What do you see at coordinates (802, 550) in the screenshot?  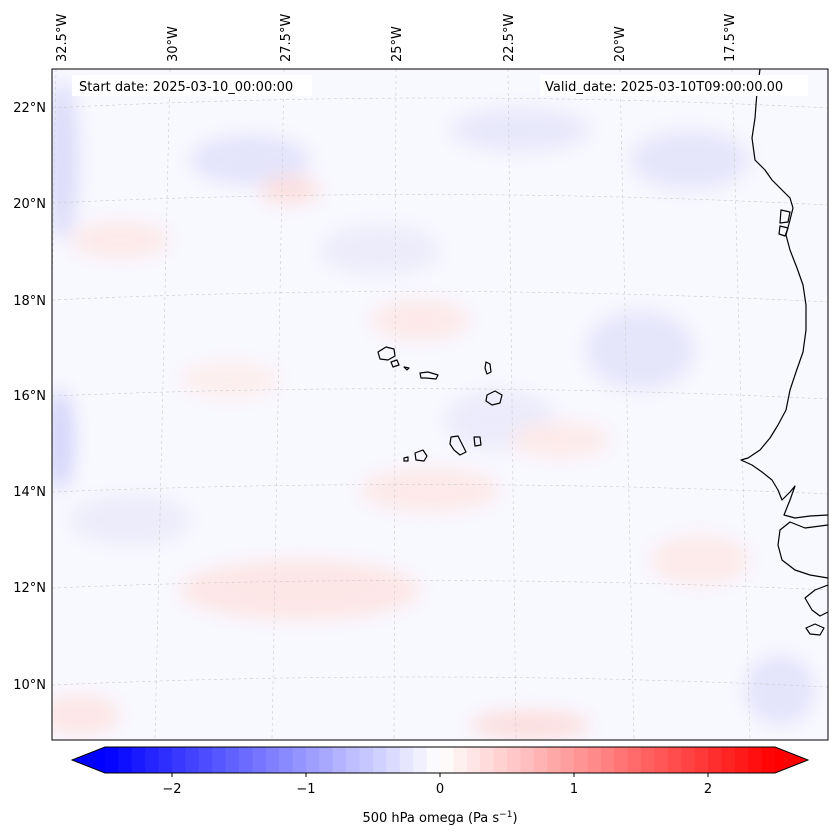 I see `coastline-guinea-bissau` at bounding box center [802, 550].